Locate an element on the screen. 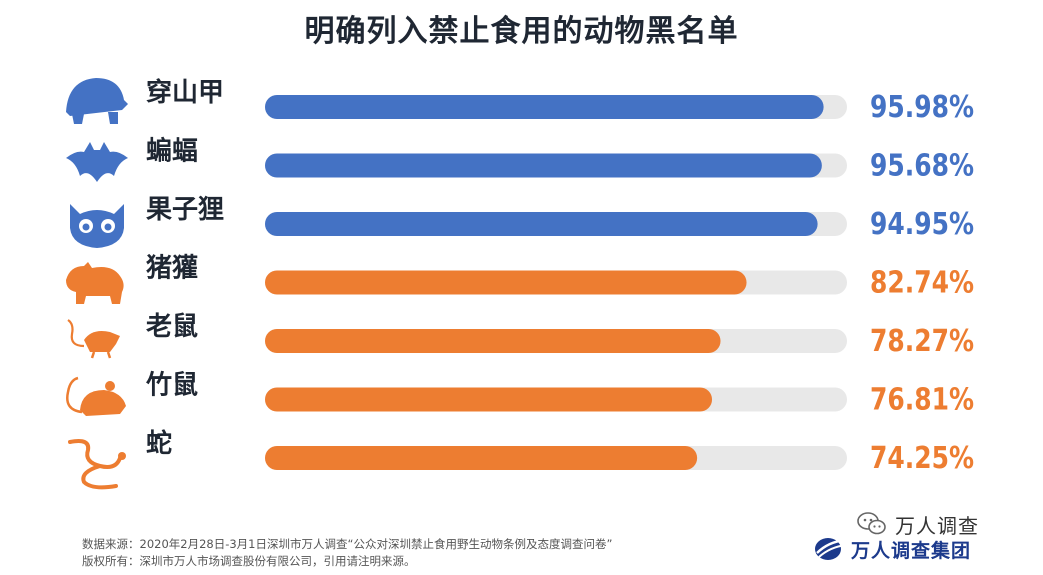  value-label: 94.95% is located at coordinates (922, 224).